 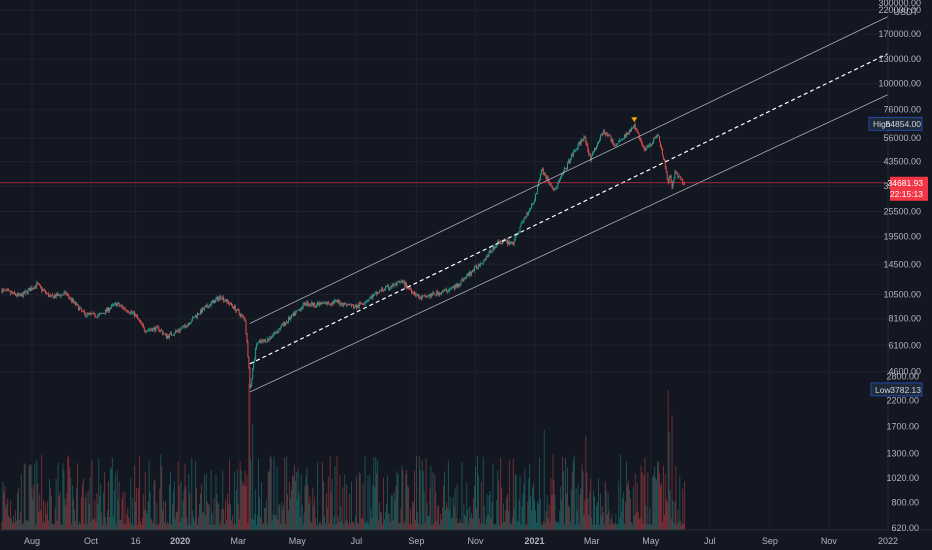 I want to click on time-tick-label: Aug, so click(x=32, y=541).